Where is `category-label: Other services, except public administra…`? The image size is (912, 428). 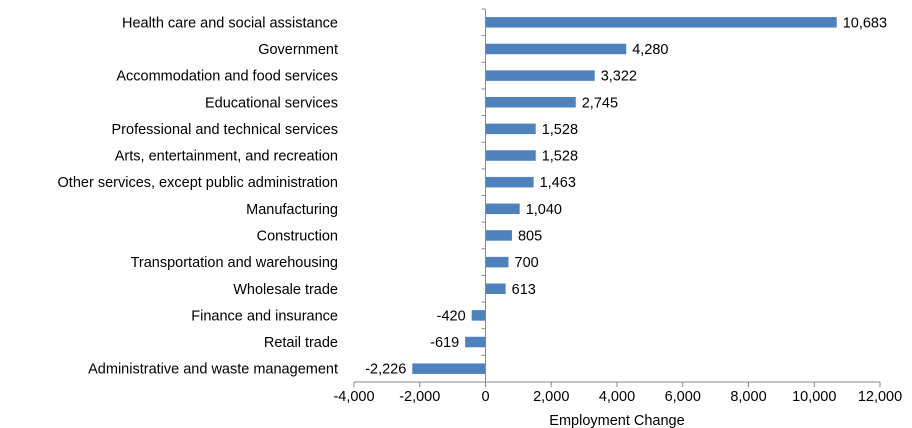 category-label: Other services, except public administra… is located at coordinates (198, 183).